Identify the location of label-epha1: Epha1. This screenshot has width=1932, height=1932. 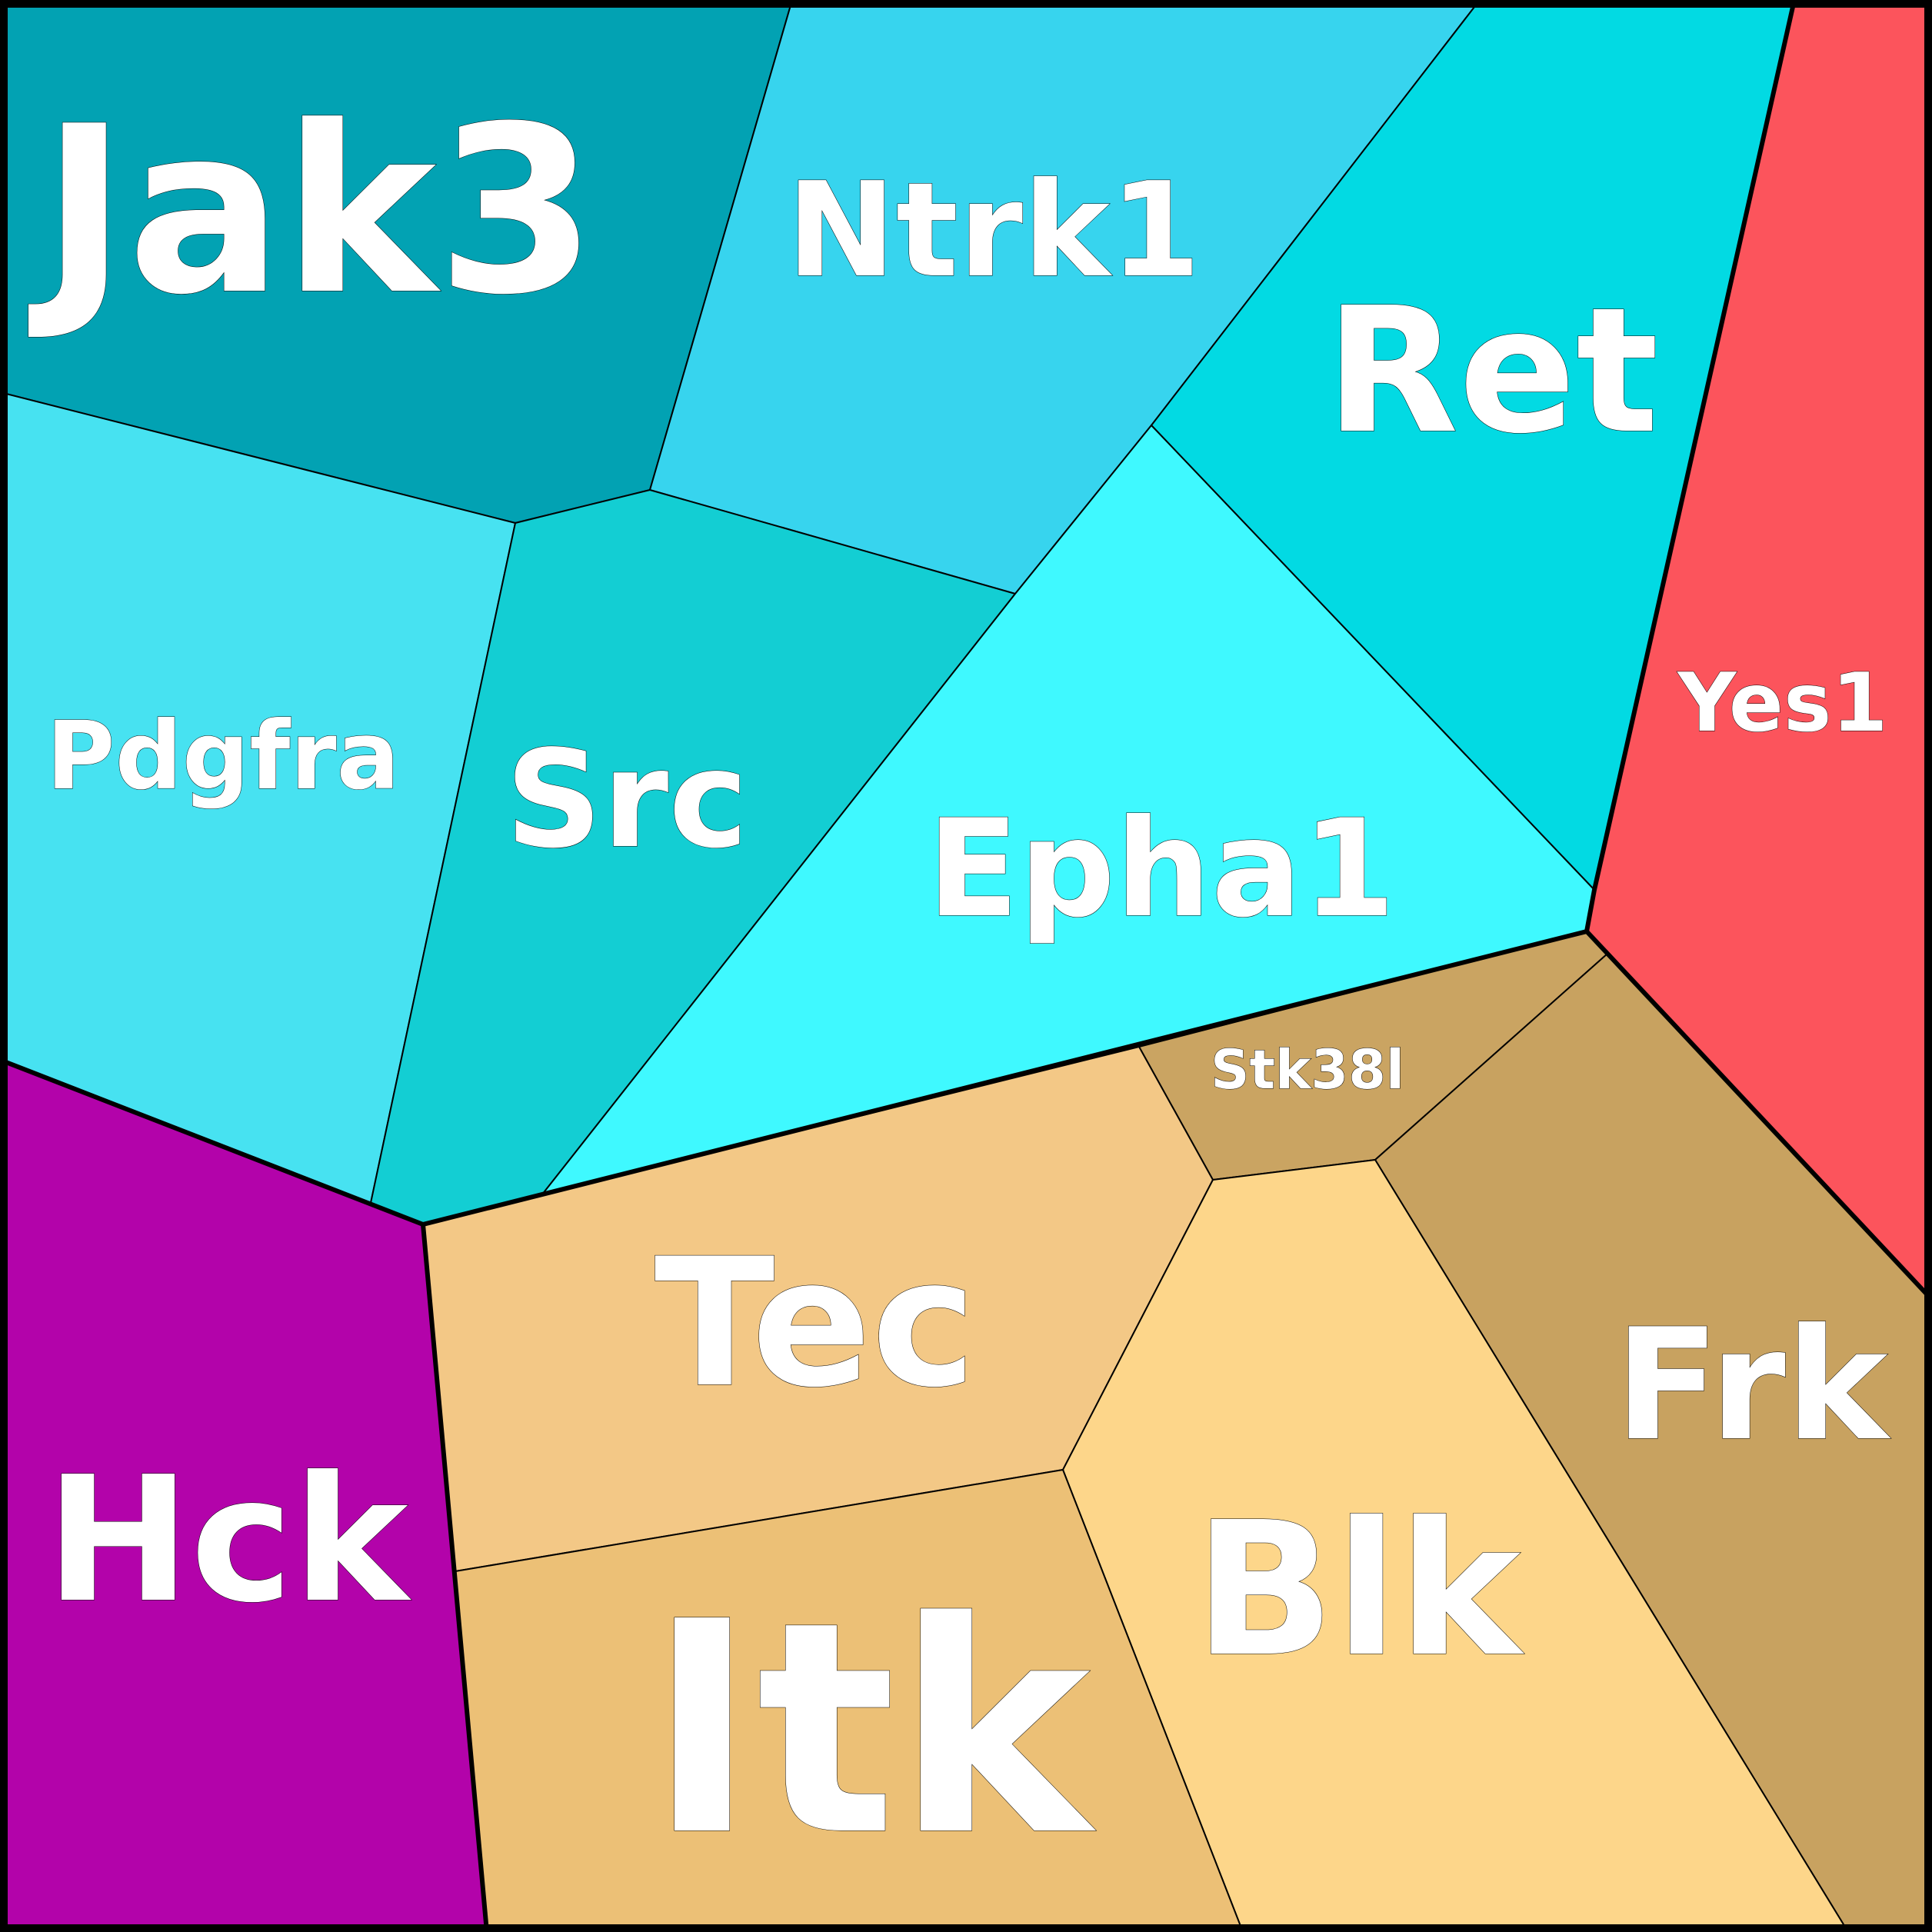
(1161, 869).